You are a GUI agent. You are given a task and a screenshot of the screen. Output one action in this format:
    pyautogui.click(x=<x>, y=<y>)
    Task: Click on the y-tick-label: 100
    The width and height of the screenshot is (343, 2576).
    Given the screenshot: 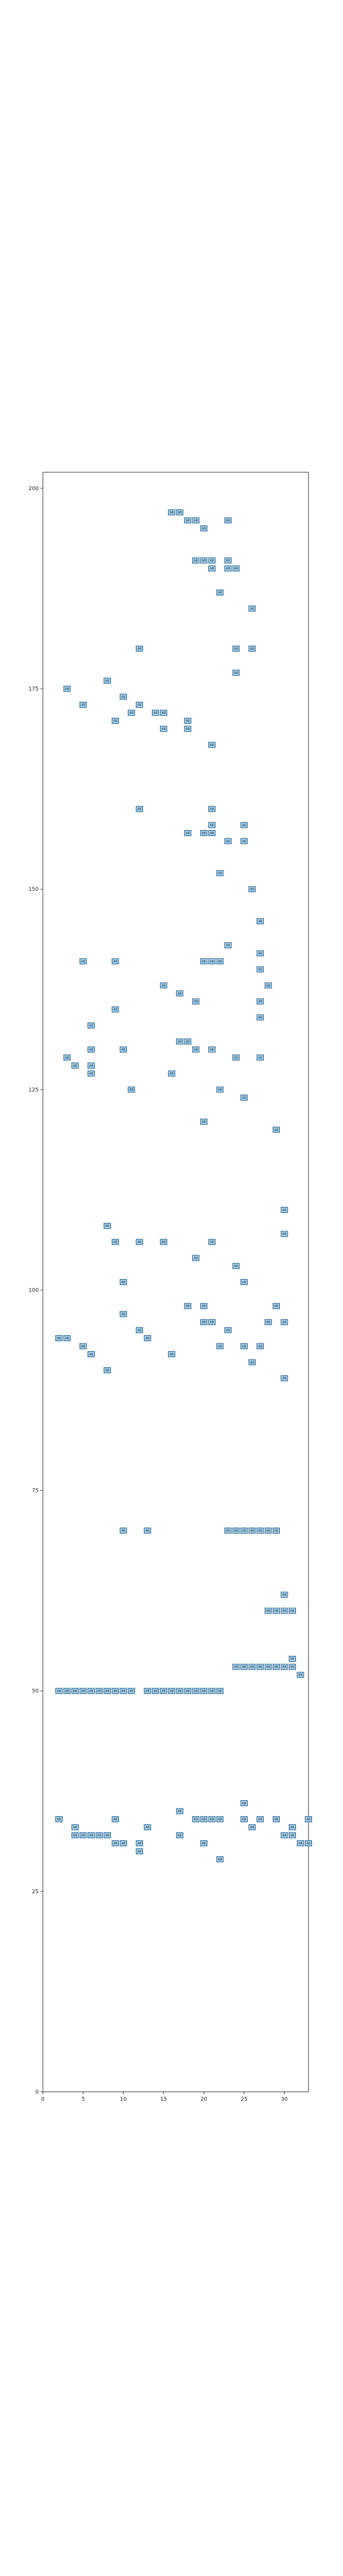 What is the action you would take?
    pyautogui.click(x=34, y=1290)
    